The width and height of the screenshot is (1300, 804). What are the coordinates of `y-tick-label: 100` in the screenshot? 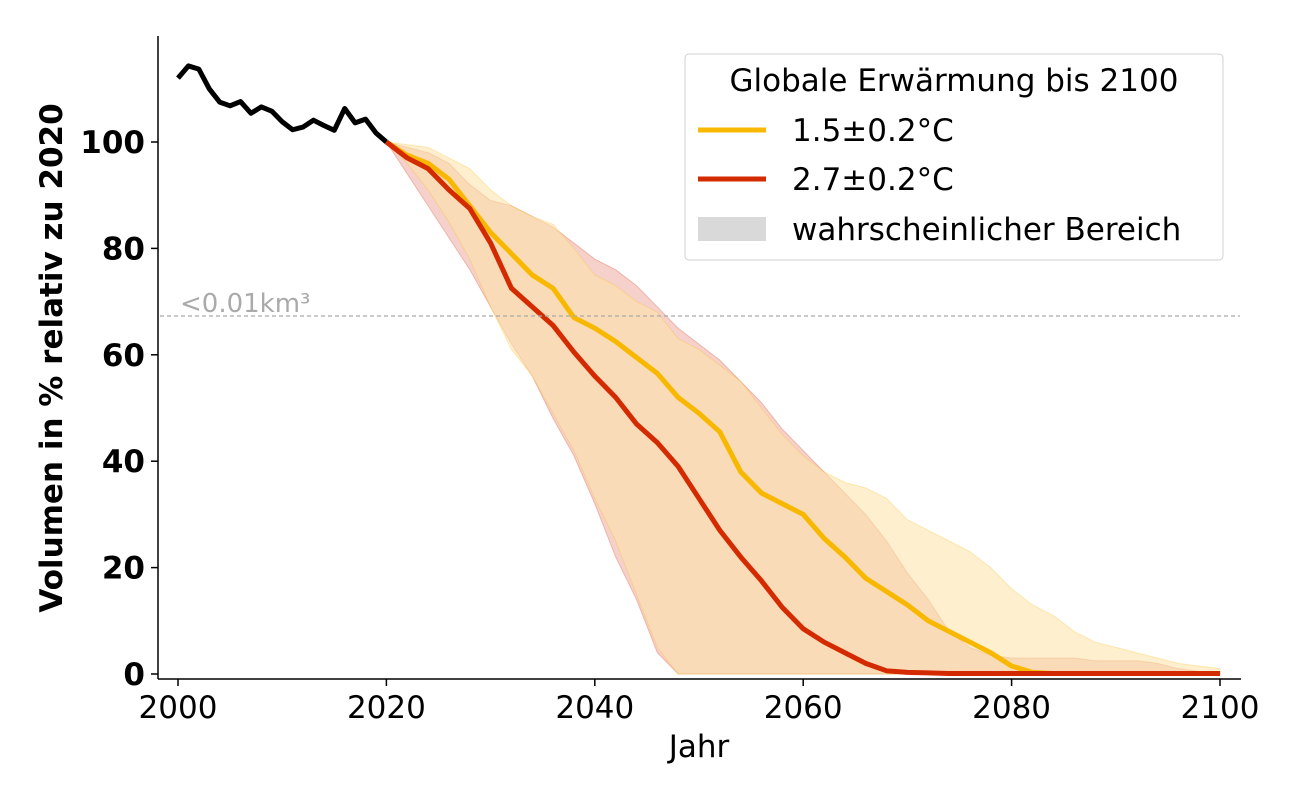 It's located at (112, 143).